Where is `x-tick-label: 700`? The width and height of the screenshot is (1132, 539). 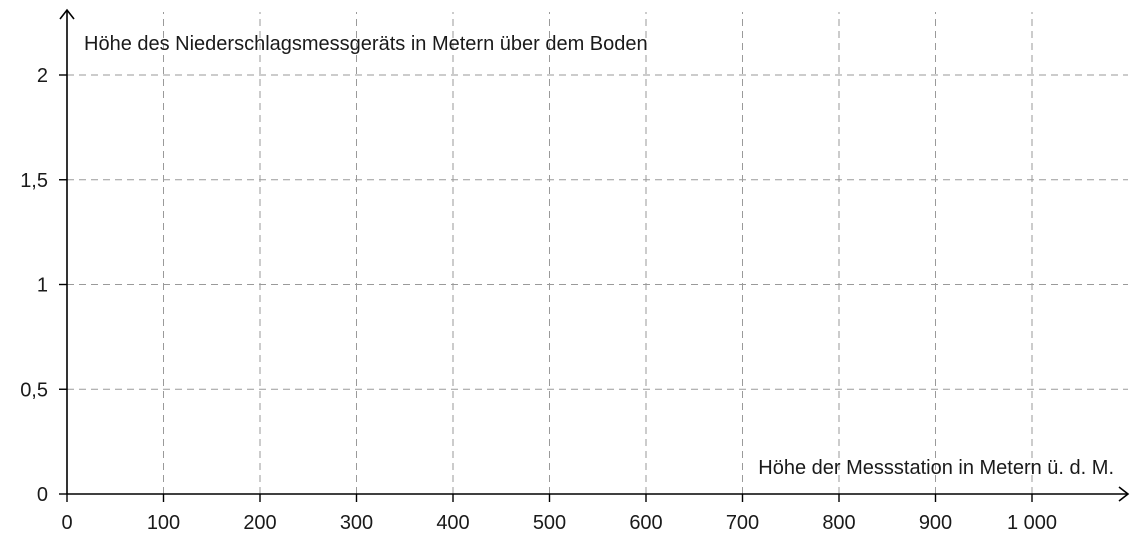 x-tick-label: 700 is located at coordinates (742, 523).